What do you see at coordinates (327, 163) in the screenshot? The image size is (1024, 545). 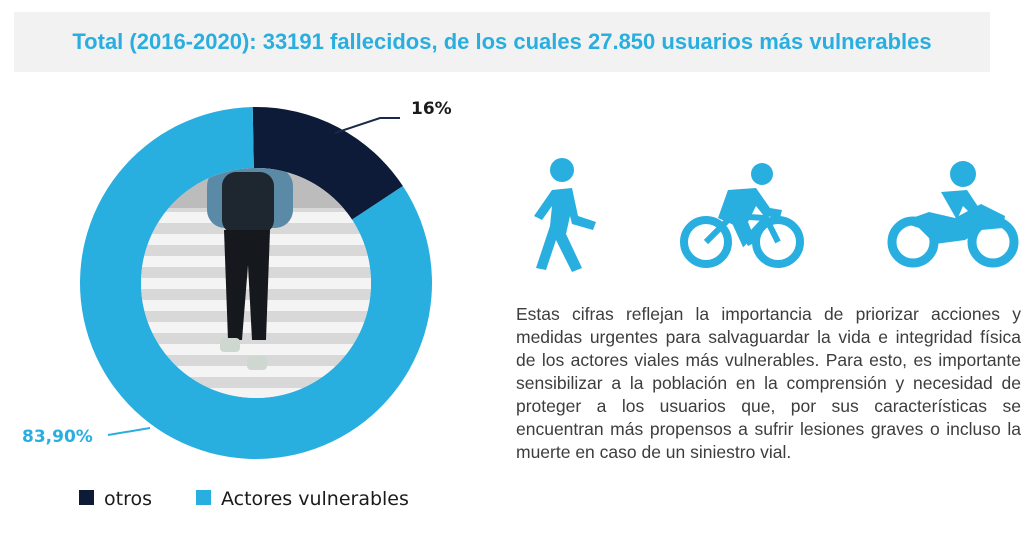 I see `slice-otros` at bounding box center [327, 163].